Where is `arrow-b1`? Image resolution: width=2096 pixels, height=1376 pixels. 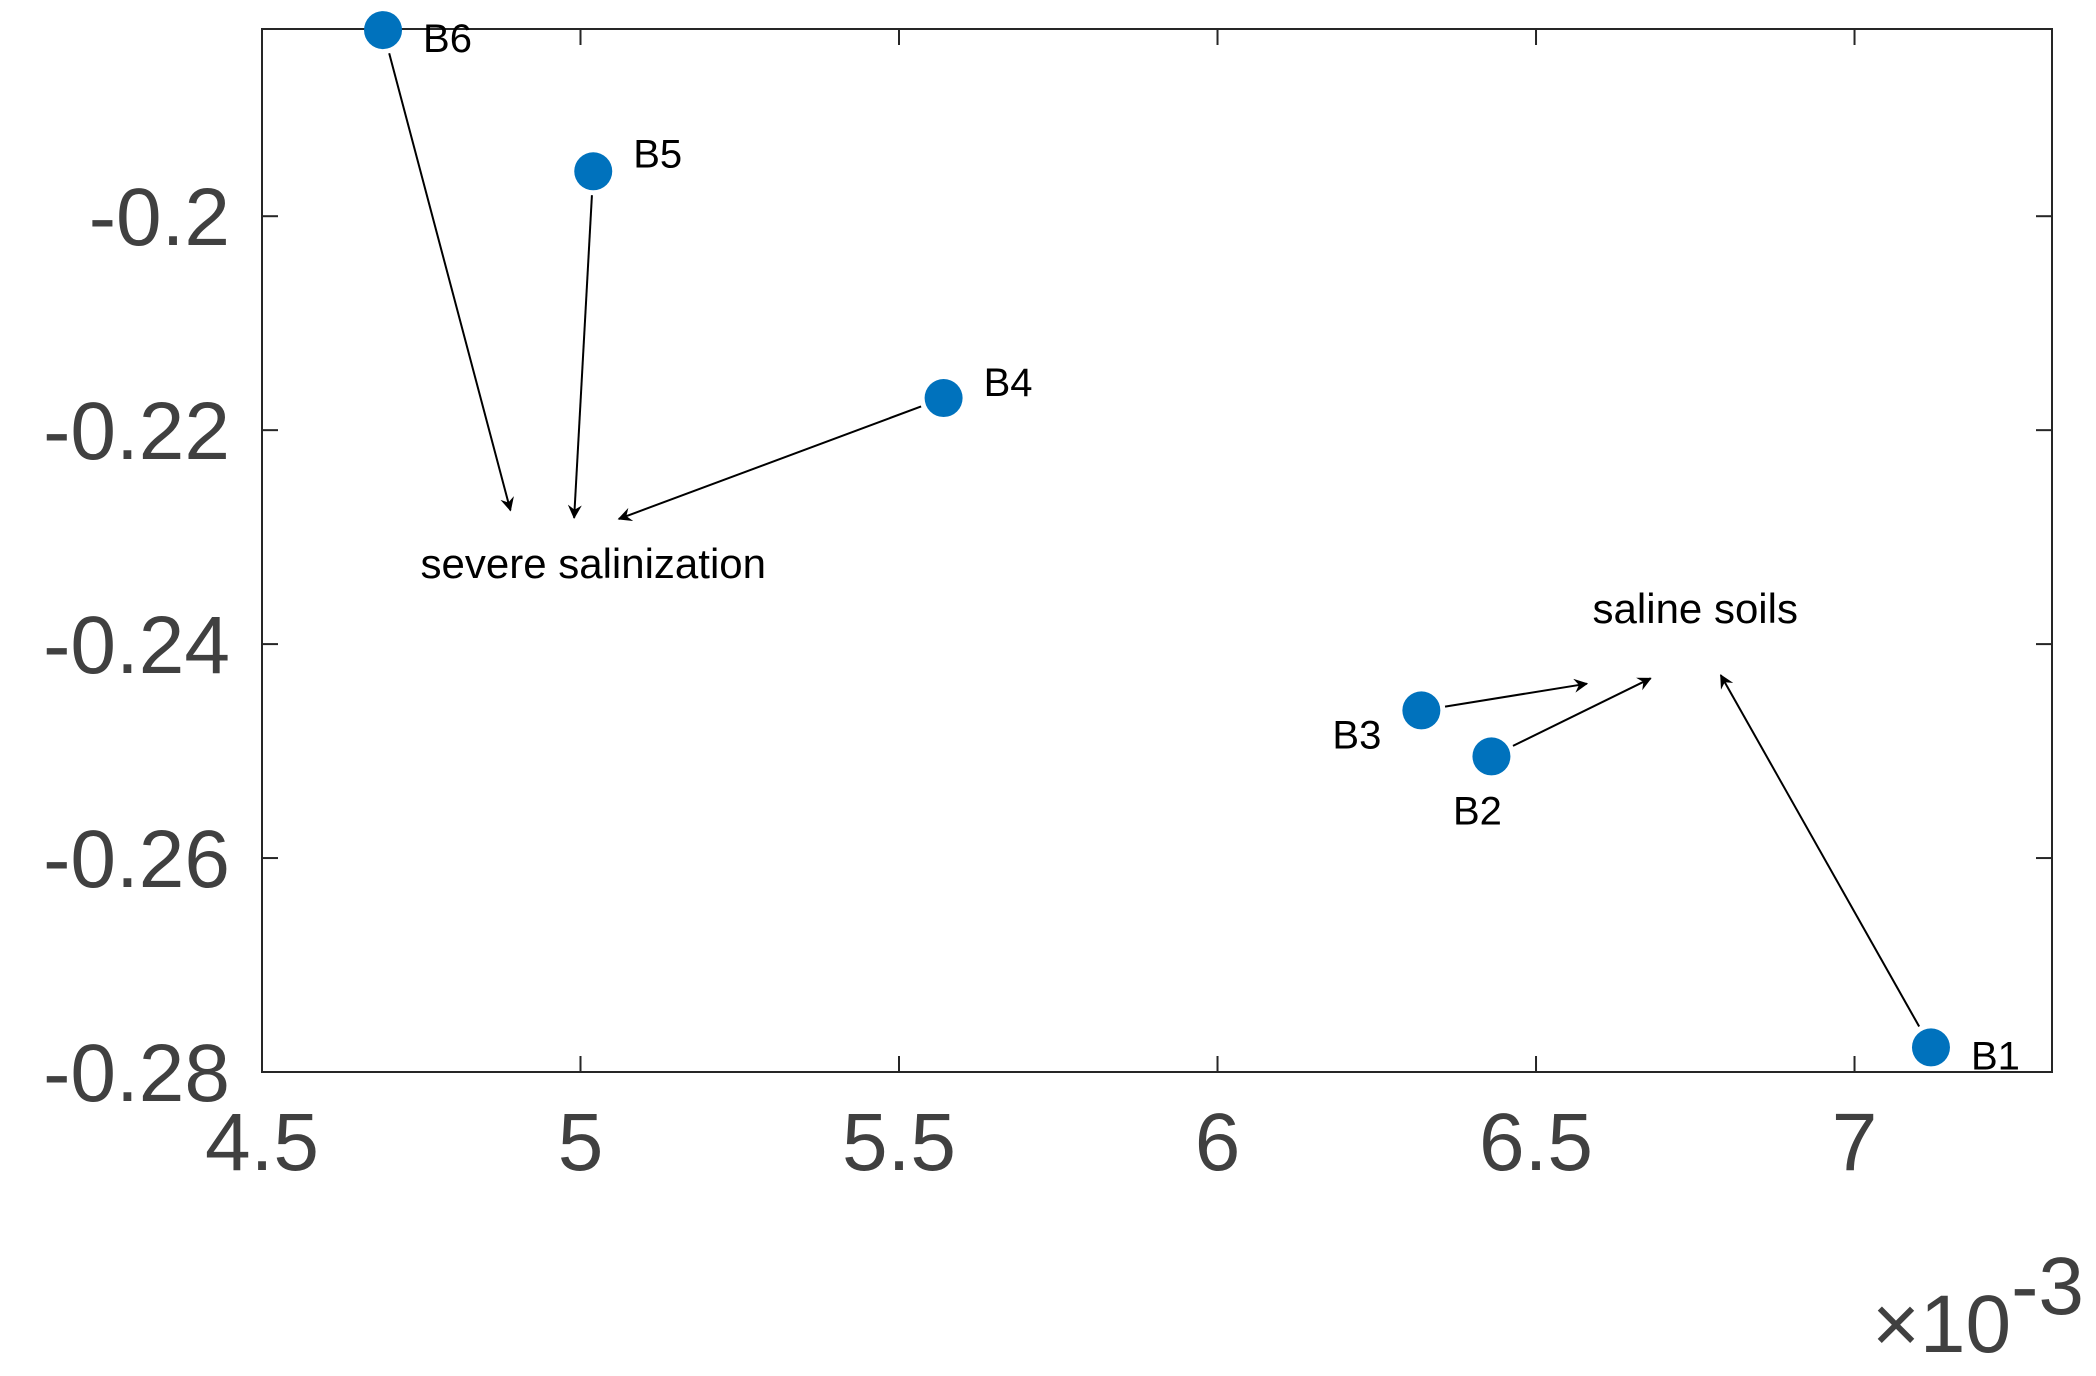 arrow-b1 is located at coordinates (1820, 850).